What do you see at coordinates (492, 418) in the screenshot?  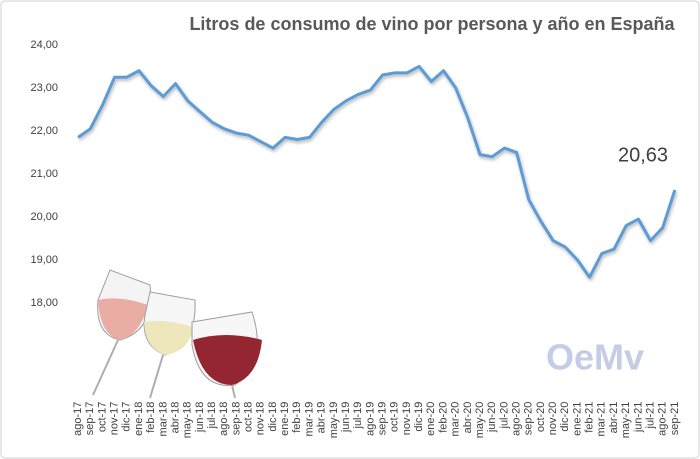 I see `x-tick-label: jun-20` at bounding box center [492, 418].